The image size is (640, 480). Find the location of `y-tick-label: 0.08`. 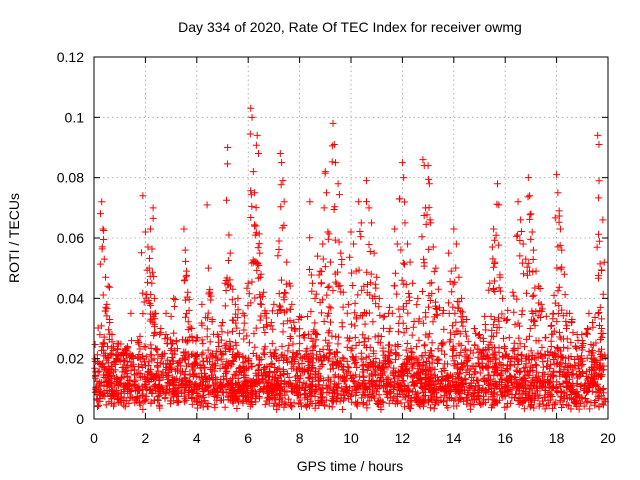

y-tick-label: 0.08 is located at coordinates (70, 178).